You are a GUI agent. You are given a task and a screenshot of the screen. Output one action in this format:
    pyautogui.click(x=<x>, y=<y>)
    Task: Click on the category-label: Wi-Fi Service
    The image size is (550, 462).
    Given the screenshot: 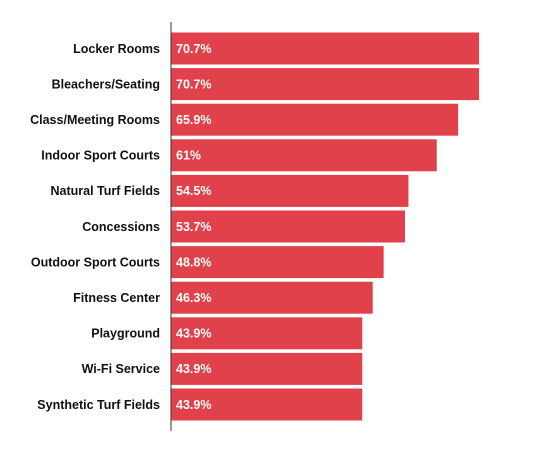 What is the action you would take?
    pyautogui.click(x=121, y=369)
    